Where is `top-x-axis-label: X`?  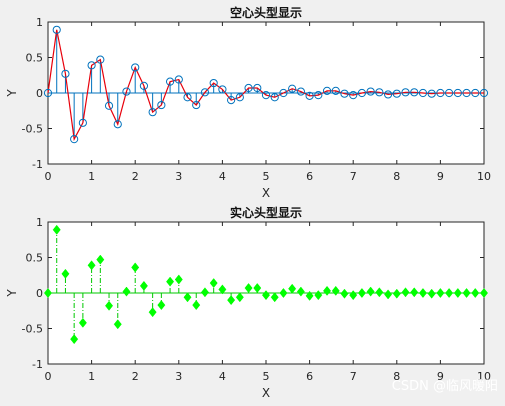 top-x-axis-label: X is located at coordinates (266, 193).